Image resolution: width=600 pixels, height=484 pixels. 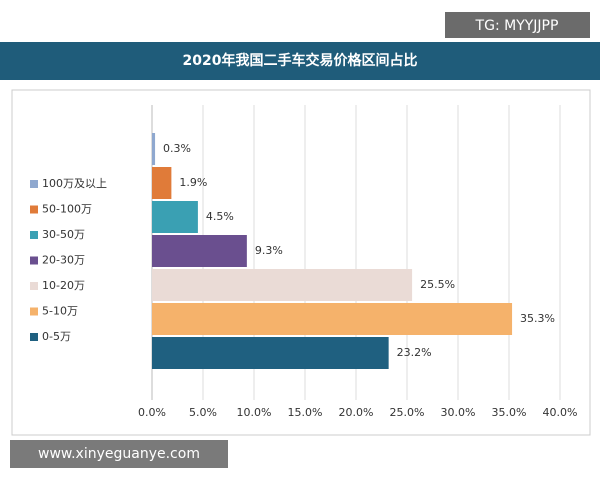 I want to click on legend-label: 100万及以上, so click(x=74, y=183).